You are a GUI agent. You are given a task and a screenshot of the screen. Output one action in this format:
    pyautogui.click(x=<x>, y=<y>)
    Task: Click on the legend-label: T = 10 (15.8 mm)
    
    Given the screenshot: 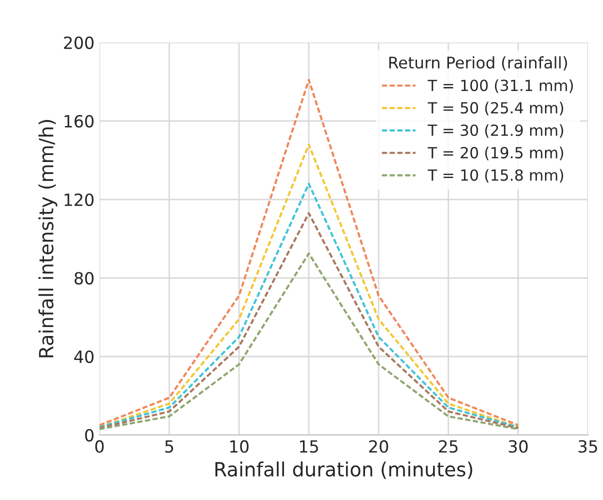 What is the action you would take?
    pyautogui.click(x=496, y=176)
    